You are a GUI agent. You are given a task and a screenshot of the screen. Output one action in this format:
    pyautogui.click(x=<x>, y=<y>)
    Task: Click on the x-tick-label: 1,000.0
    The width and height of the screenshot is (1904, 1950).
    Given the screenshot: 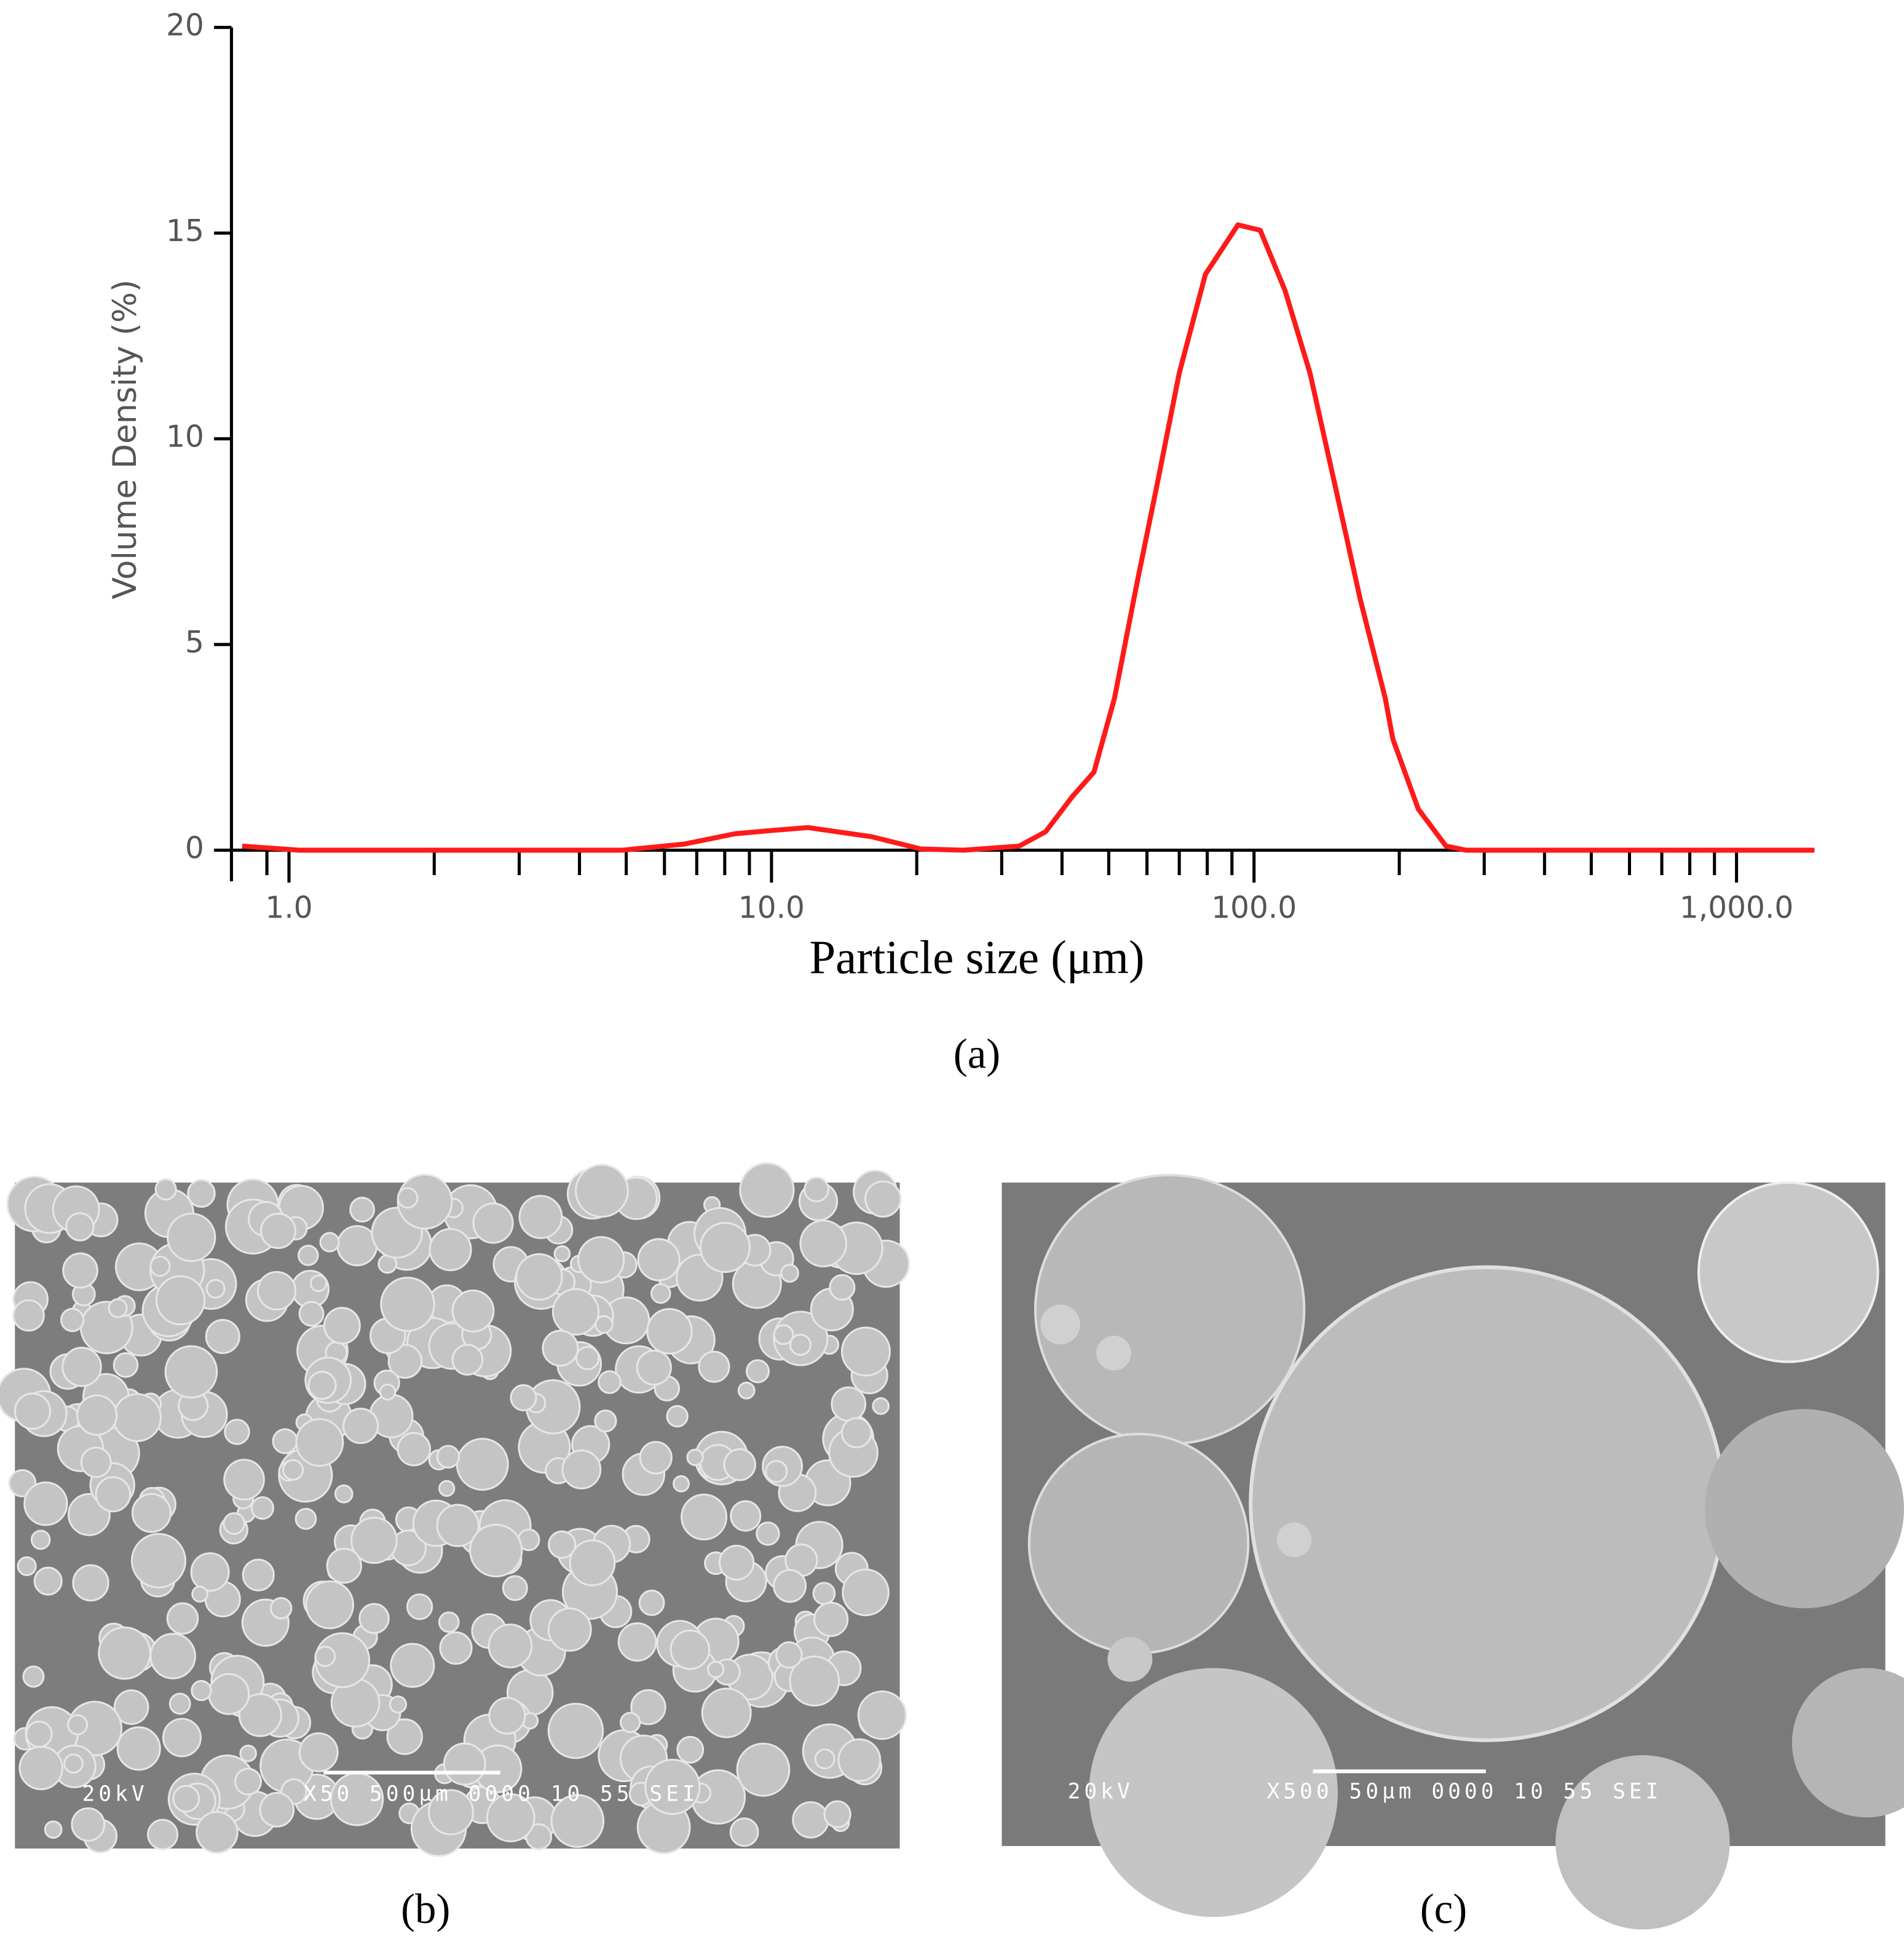 What is the action you would take?
    pyautogui.click(x=1736, y=908)
    